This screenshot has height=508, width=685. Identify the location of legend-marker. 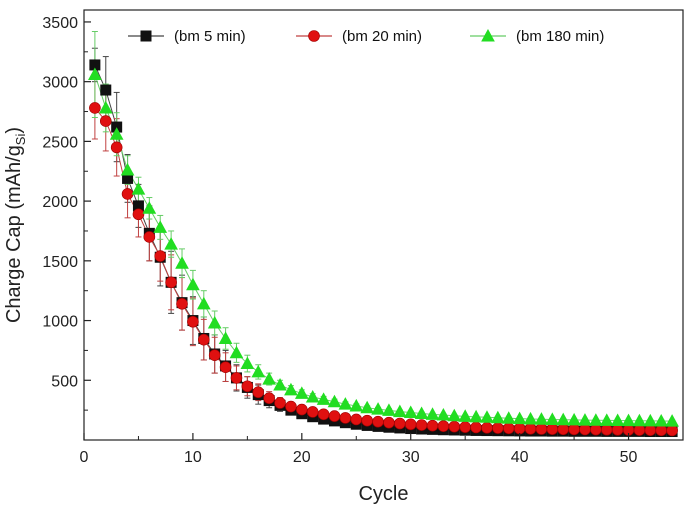
(146, 36).